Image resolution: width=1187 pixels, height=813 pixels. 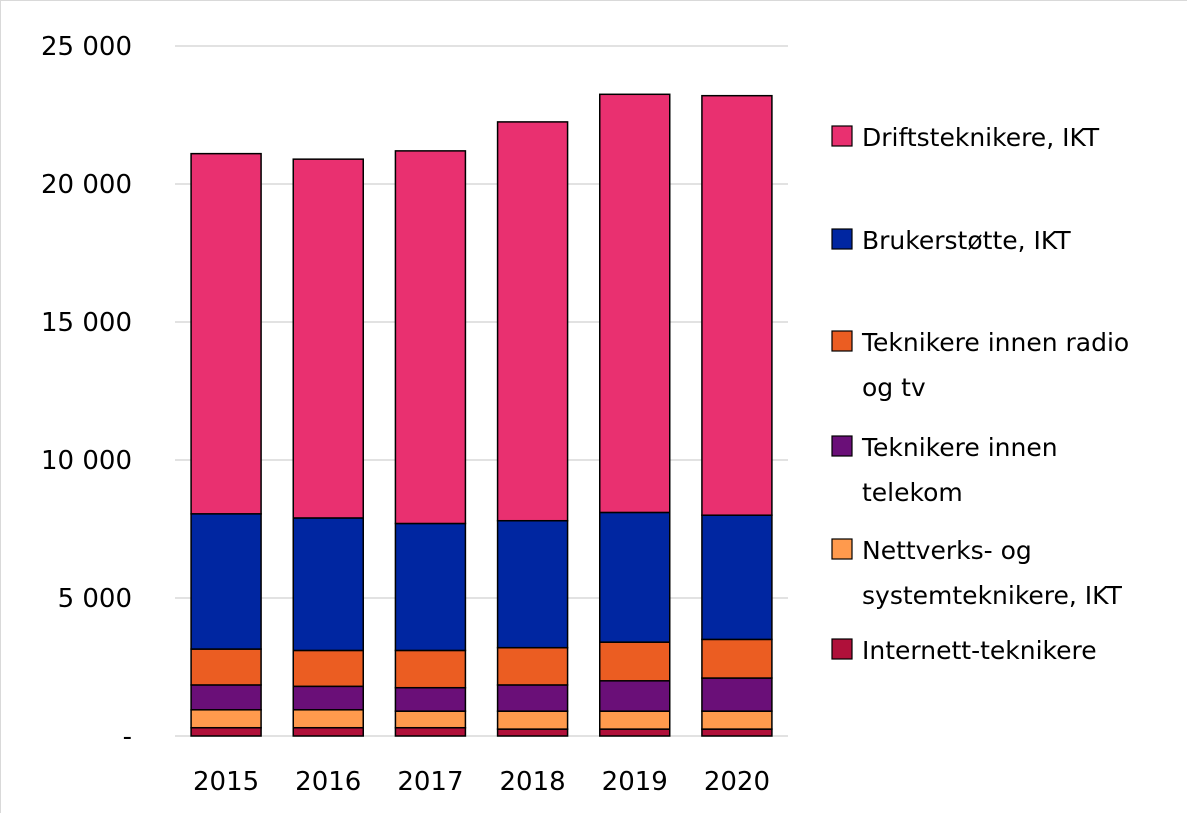 What do you see at coordinates (635, 782) in the screenshot?
I see `x-tick-label: 2019` at bounding box center [635, 782].